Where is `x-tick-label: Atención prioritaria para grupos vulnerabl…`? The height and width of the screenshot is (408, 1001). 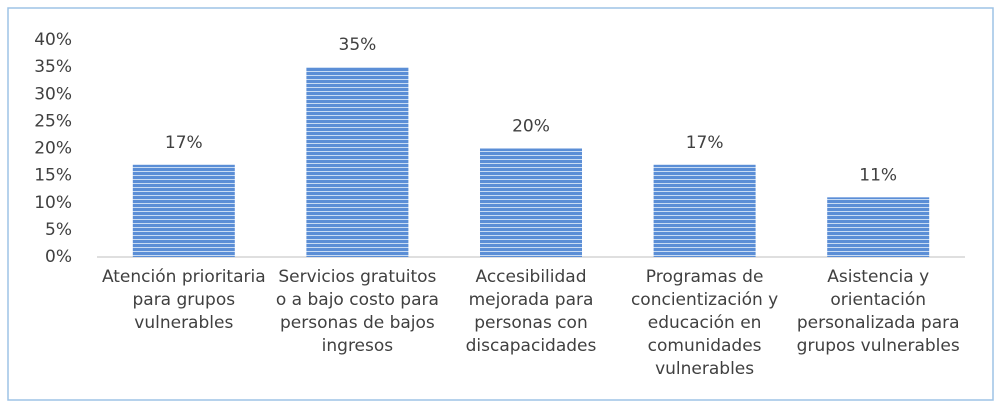 x-tick-label: Atención prioritaria para grupos vulnerabl… is located at coordinates (184, 300).